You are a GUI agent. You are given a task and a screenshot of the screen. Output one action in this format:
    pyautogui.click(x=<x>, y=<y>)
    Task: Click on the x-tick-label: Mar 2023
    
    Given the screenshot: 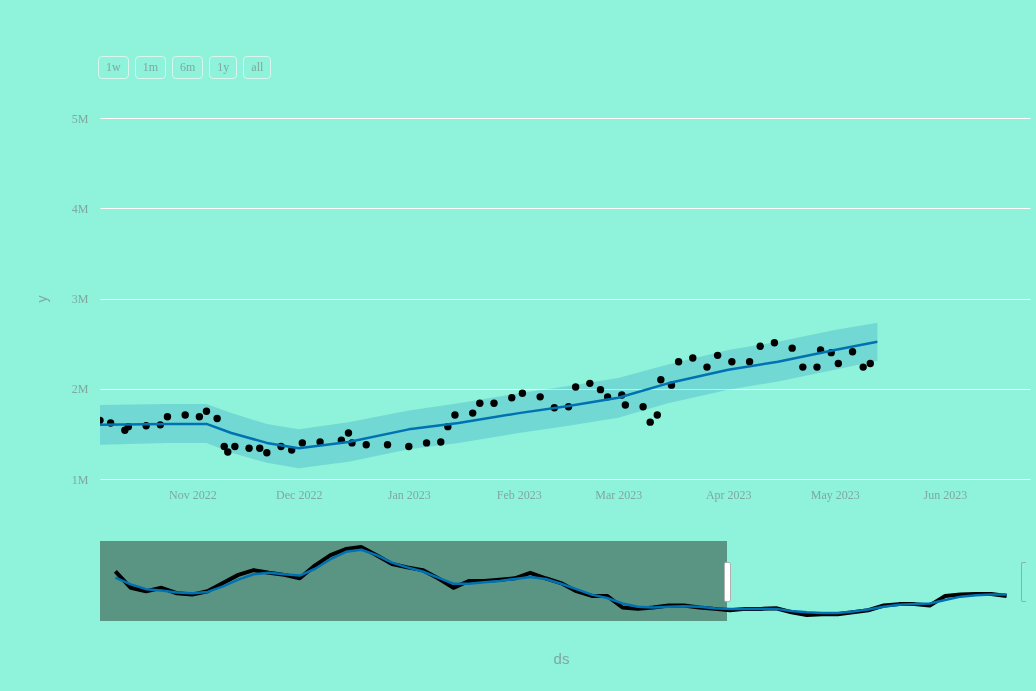 What is the action you would take?
    pyautogui.click(x=619, y=494)
    